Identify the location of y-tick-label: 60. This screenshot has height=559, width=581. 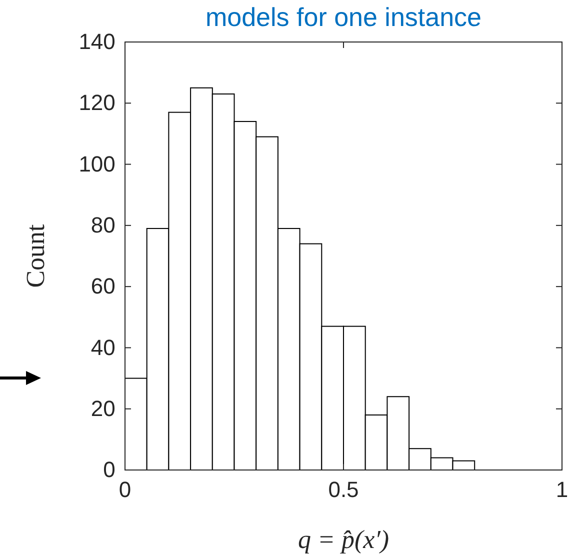
(103, 286).